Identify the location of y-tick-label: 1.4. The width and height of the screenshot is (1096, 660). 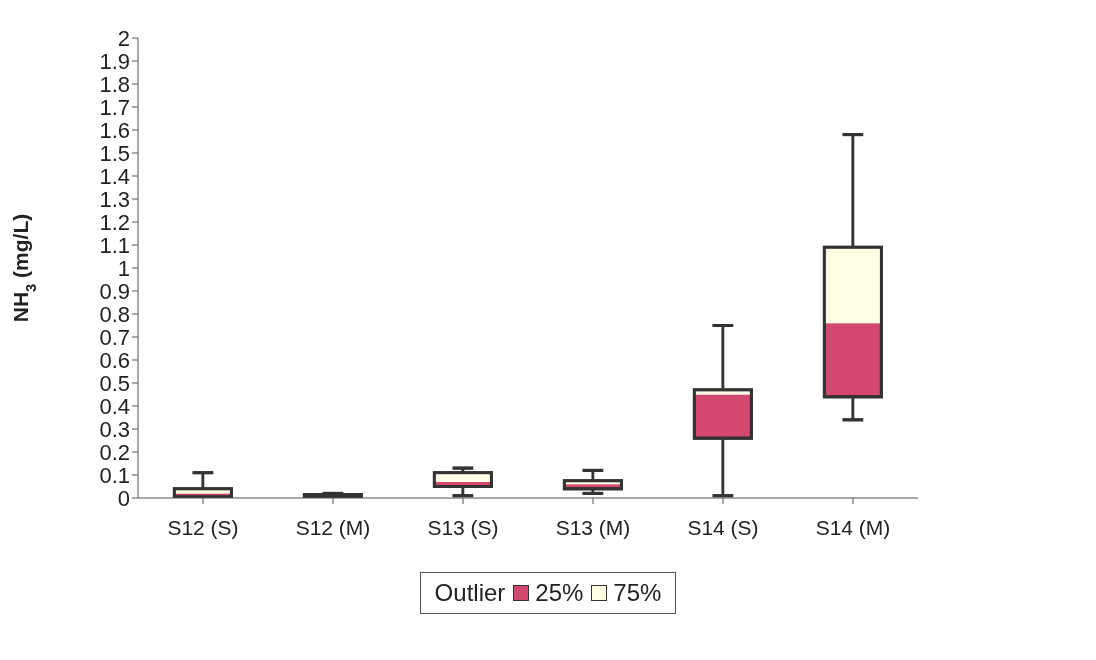
(114, 176).